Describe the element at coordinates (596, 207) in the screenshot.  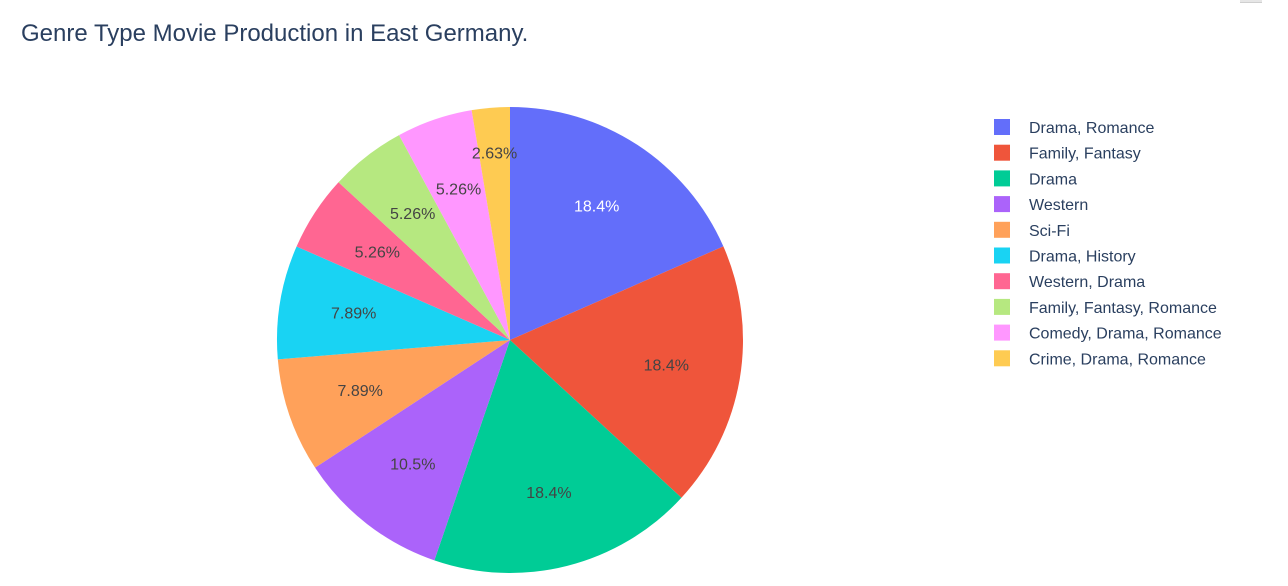
I see `slice-label-1: 18.4%` at that location.